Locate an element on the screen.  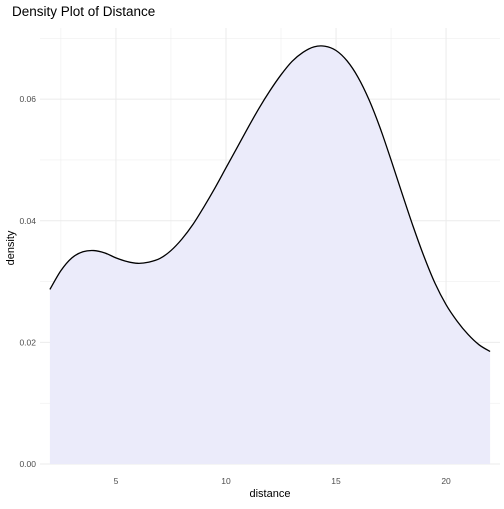
x-tick-label: 10 is located at coordinates (226, 481).